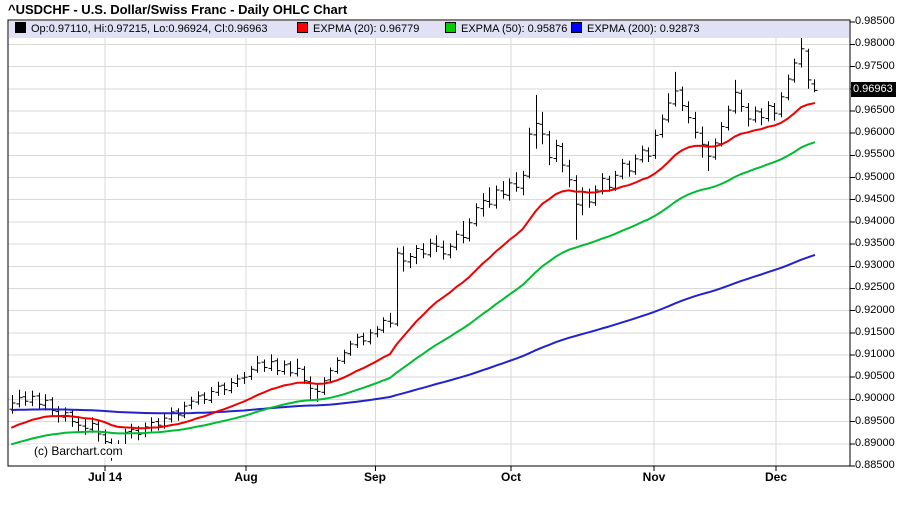 The image size is (900, 511). I want to click on y-axis-label: 0.95000, so click(875, 177).